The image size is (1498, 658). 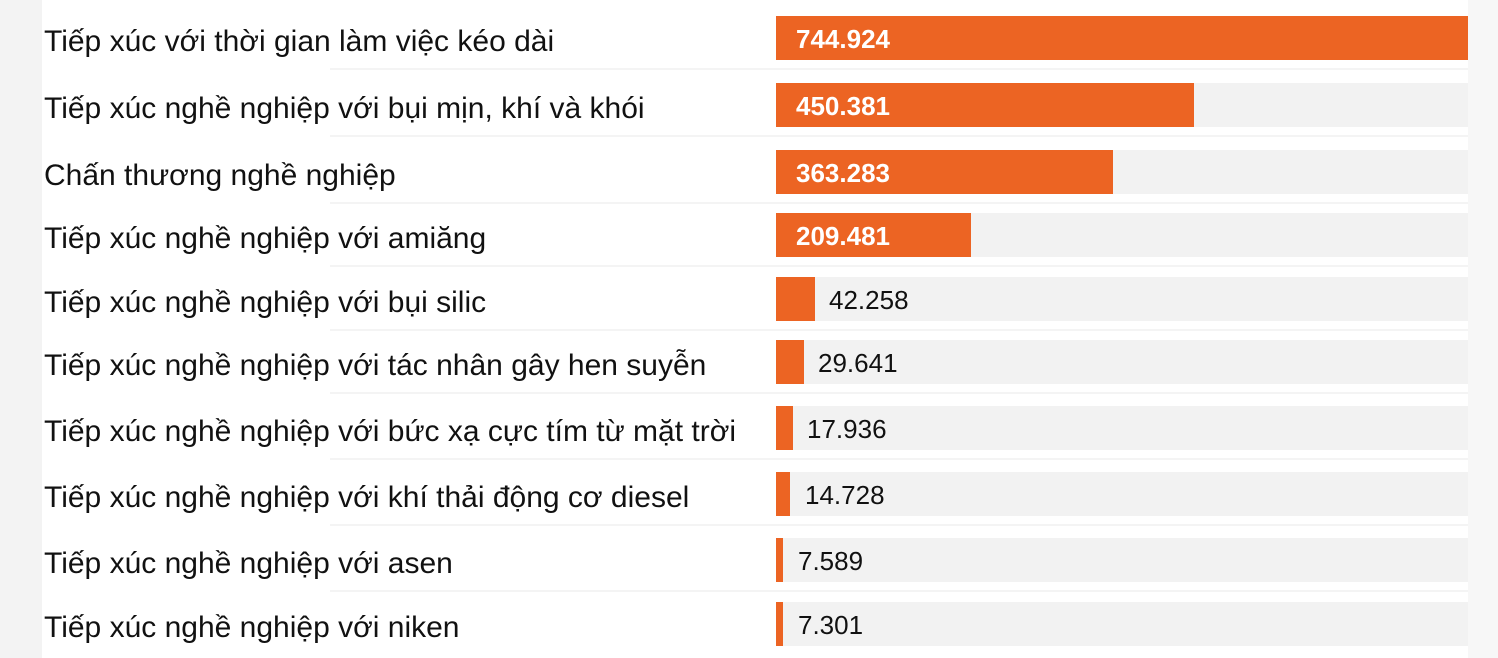 What do you see at coordinates (220, 175) in the screenshot?
I see `category-label: Chấn thương nghề nghiệp` at bounding box center [220, 175].